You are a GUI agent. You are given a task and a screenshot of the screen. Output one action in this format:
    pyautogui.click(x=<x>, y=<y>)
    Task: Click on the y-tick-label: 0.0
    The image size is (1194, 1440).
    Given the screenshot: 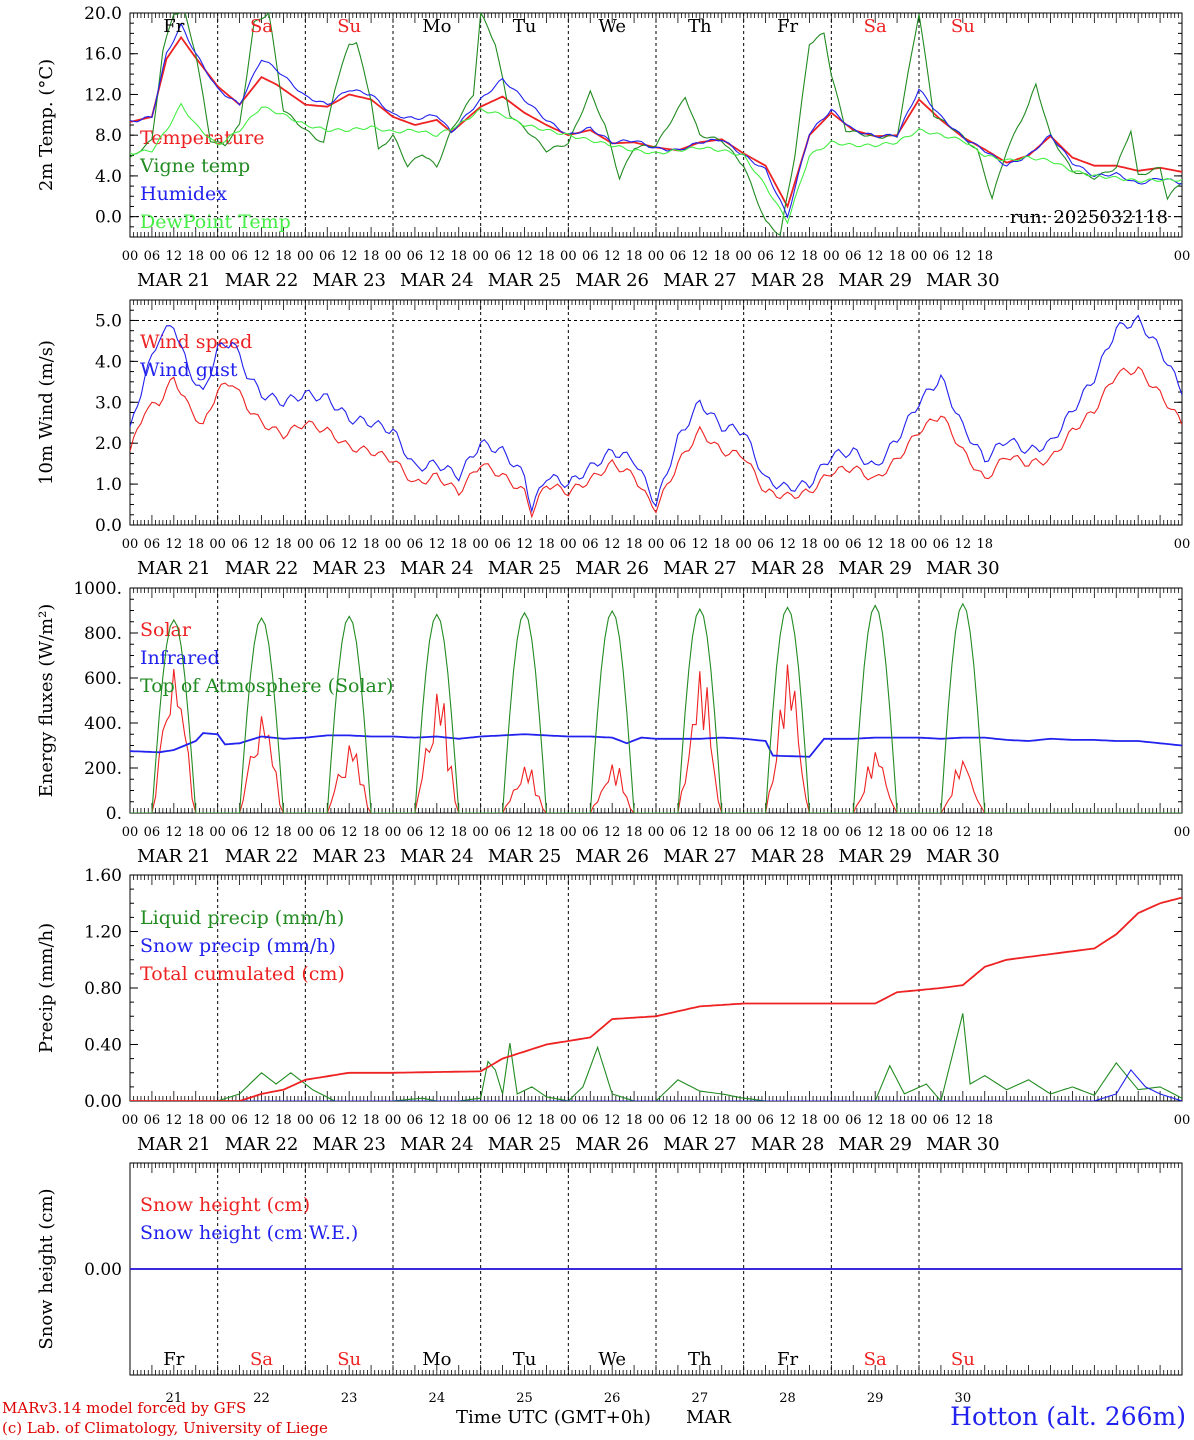 What is the action you would take?
    pyautogui.click(x=108, y=526)
    